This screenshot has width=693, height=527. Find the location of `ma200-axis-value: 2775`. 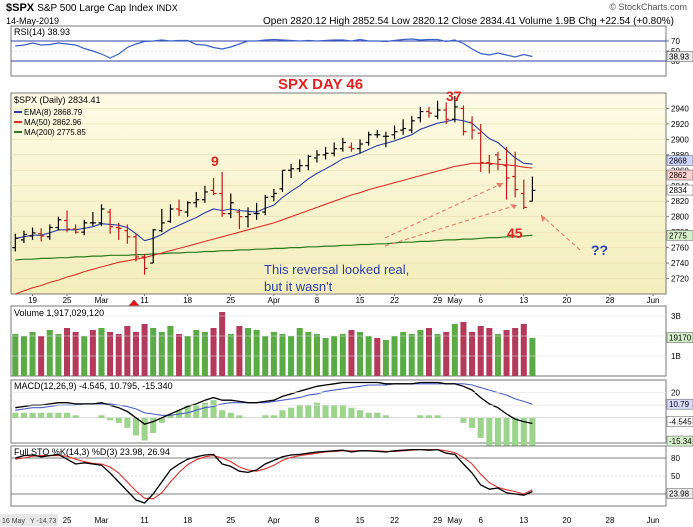

ma200-axis-value: 2775 is located at coordinates (678, 235).